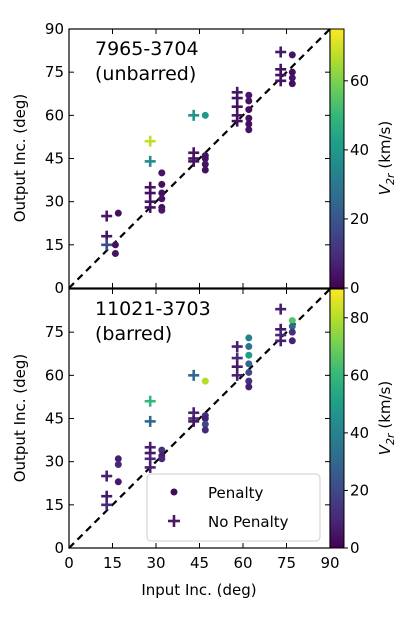 Image resolution: width=415 pixels, height=623 pixels. What do you see at coordinates (54, 462) in the screenshot?
I see `bottom-ytick-label: 30` at bounding box center [54, 462].